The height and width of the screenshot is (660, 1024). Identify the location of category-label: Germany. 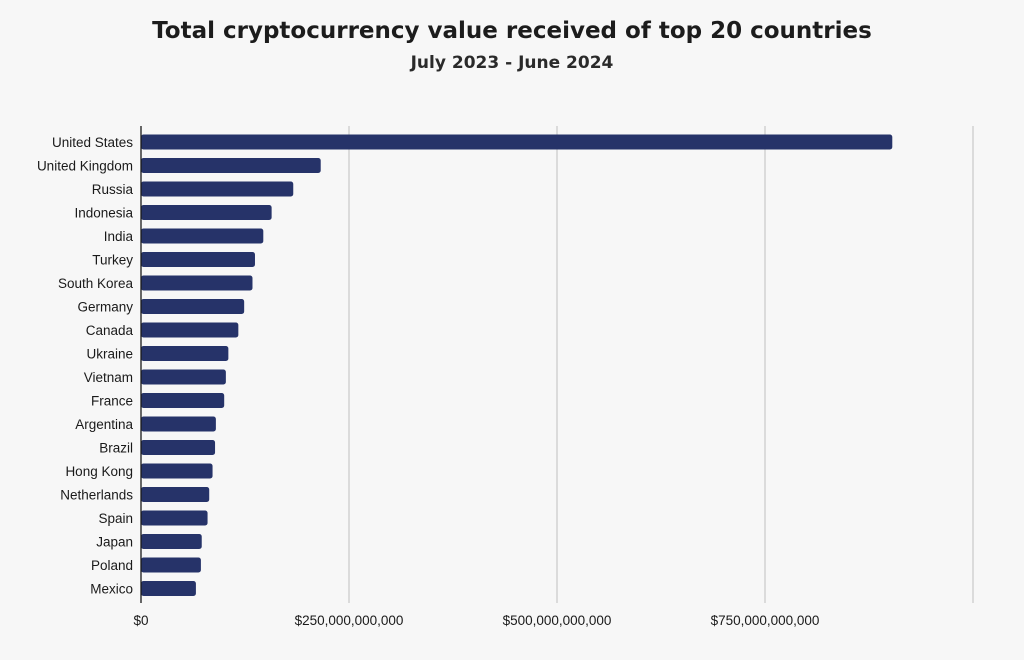
(105, 307).